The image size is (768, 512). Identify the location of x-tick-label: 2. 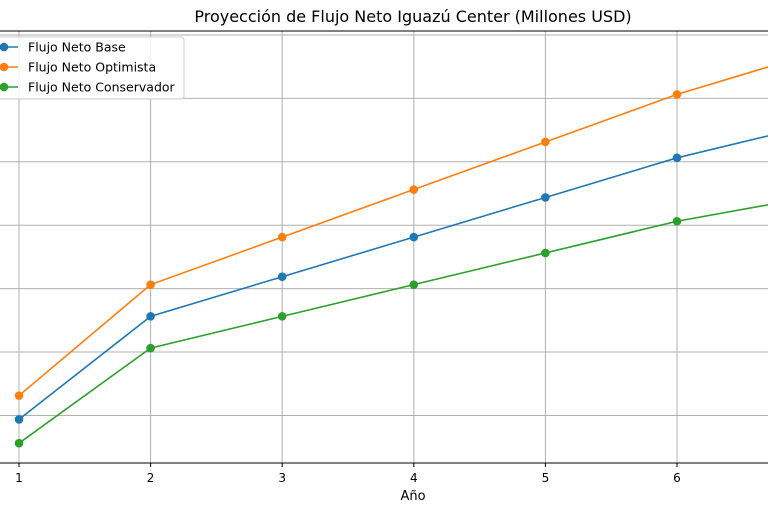
(151, 478).